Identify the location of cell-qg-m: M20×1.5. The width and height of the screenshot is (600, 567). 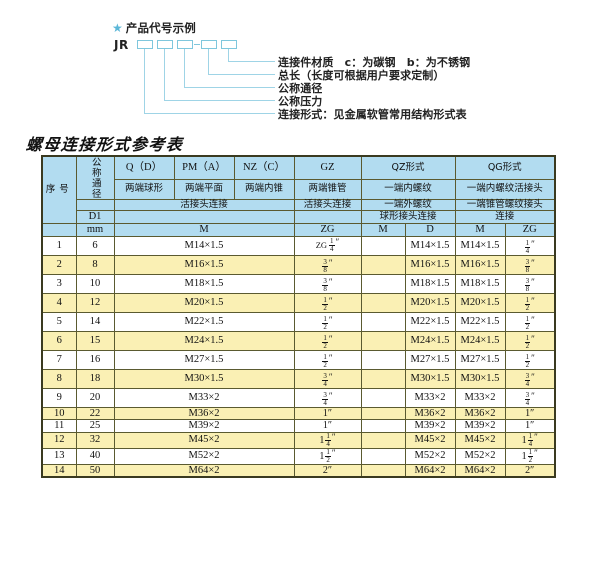
(480, 302).